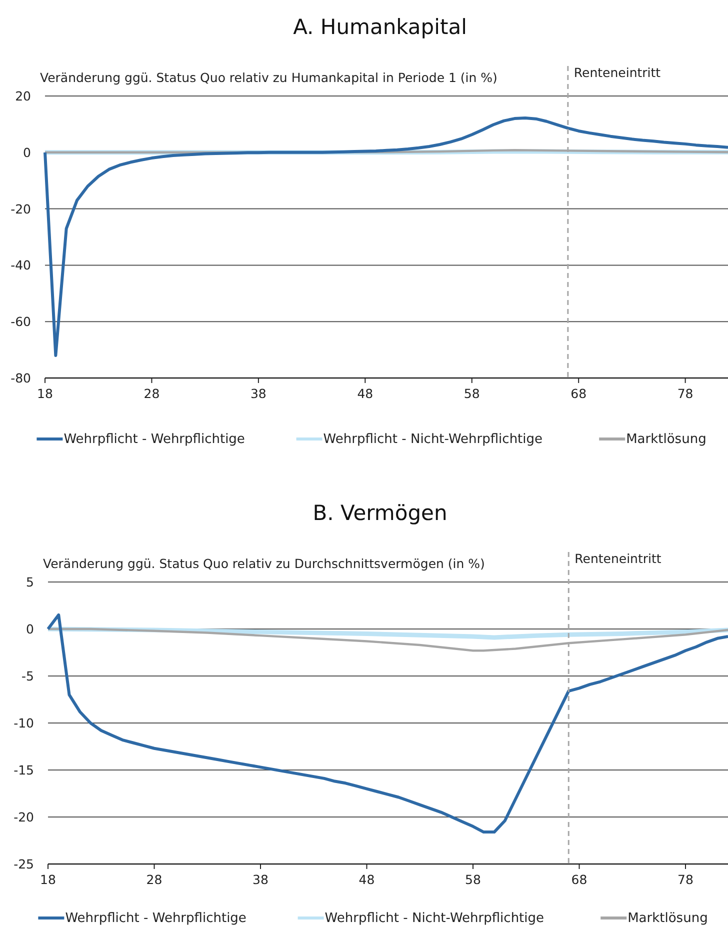  I want to click on y-tick-label: 5, so click(30, 582).